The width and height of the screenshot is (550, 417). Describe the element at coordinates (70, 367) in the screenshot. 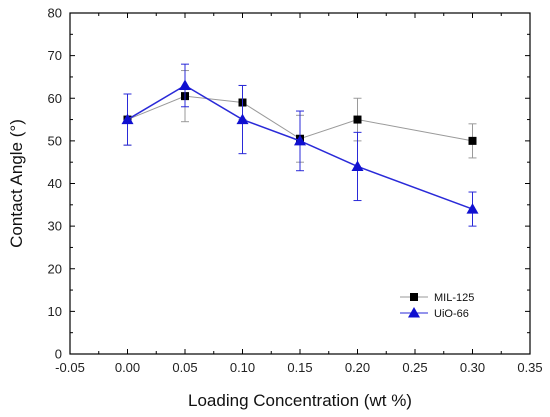

I see `x-tick-label: -0.05` at that location.